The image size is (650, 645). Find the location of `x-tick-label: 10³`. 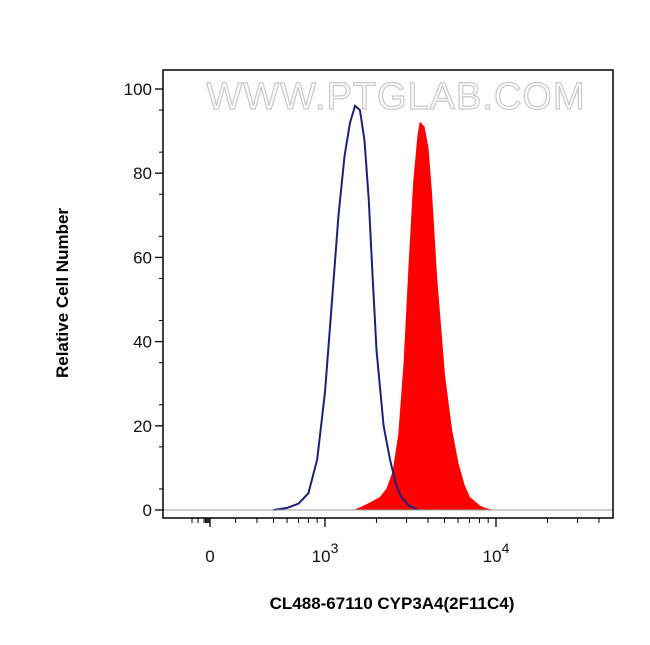

x-tick-label: 10³ is located at coordinates (325, 553).